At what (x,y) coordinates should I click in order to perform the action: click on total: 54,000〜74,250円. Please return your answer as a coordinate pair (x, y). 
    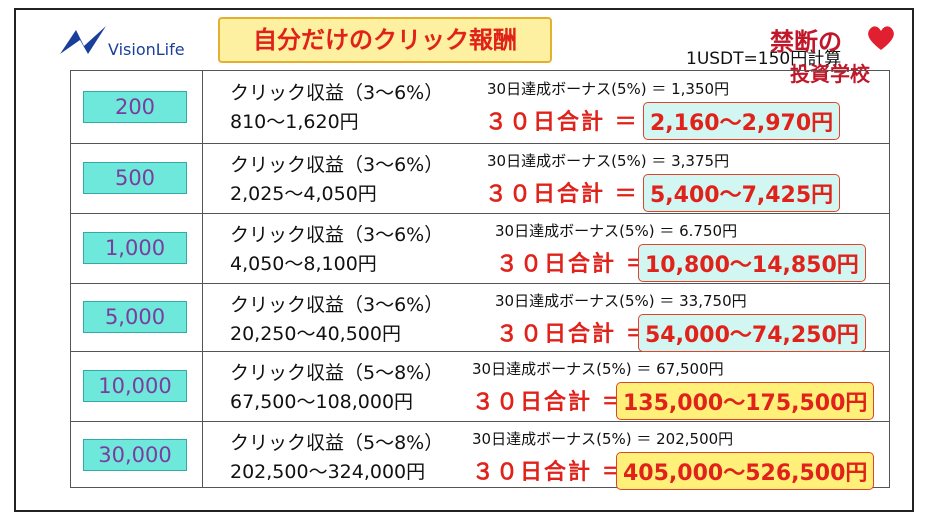
    Looking at the image, I should click on (752, 333).